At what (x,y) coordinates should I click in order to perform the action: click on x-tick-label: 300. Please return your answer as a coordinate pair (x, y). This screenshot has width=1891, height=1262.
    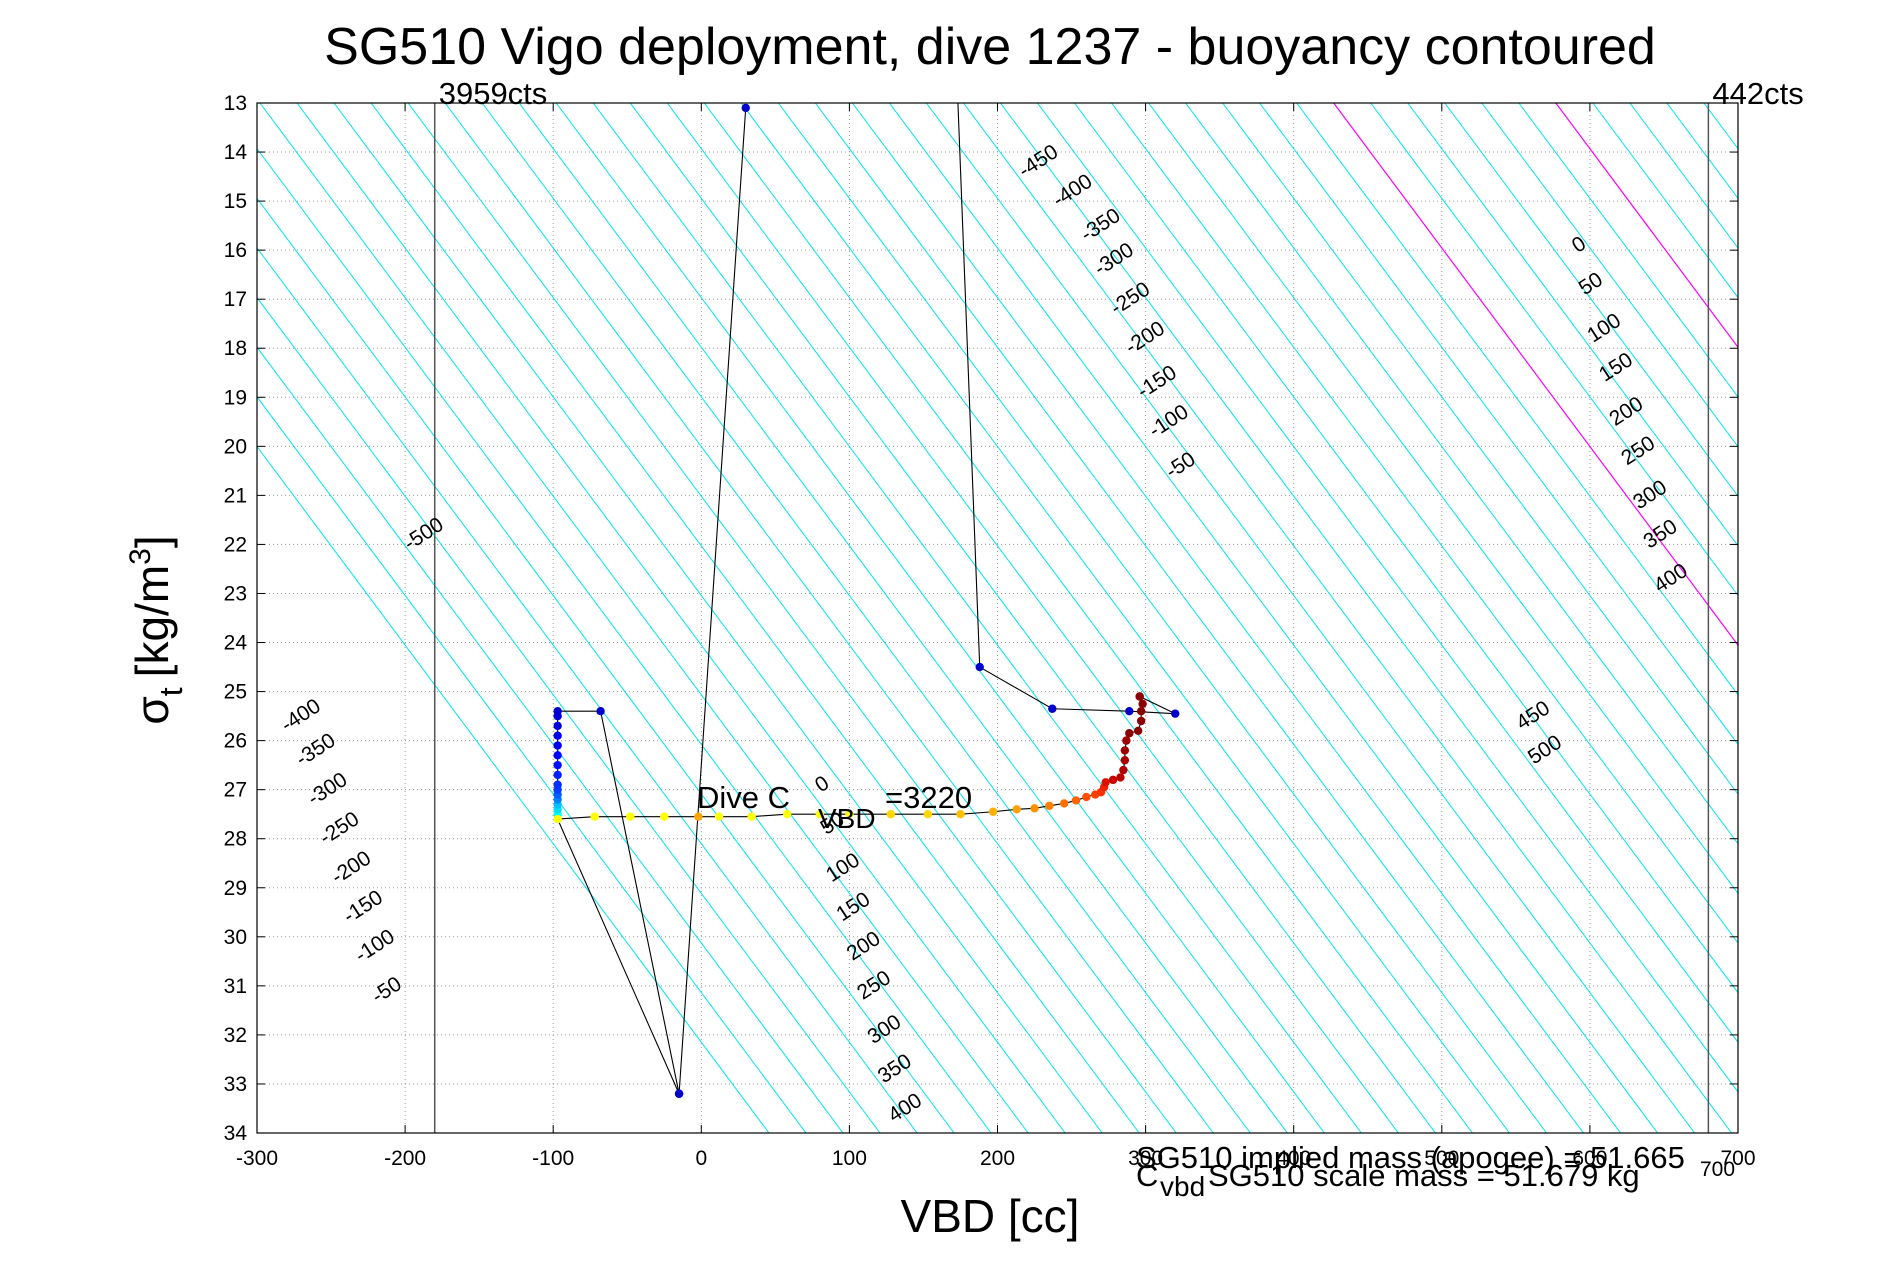
    Looking at the image, I should click on (1145, 1158).